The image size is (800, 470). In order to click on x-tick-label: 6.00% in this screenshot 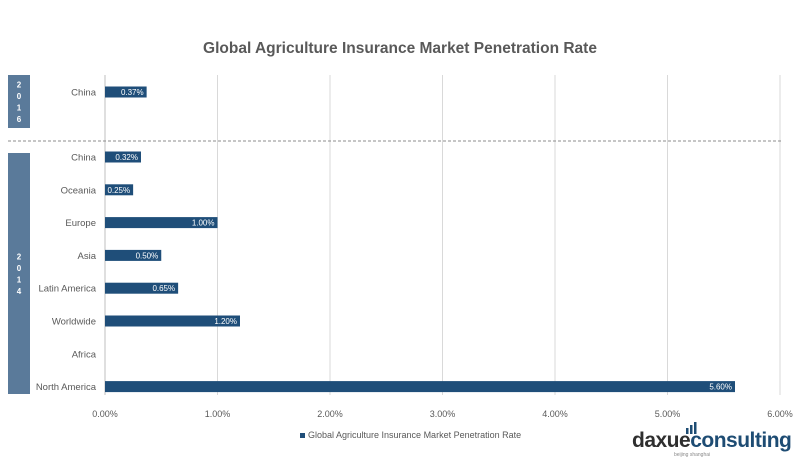, I will do `click(780, 414)`.